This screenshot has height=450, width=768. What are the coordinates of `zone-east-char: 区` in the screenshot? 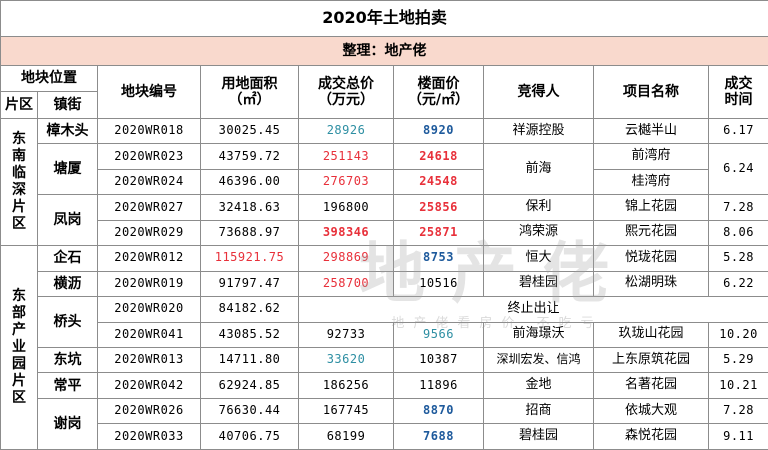 It's located at (19, 398).